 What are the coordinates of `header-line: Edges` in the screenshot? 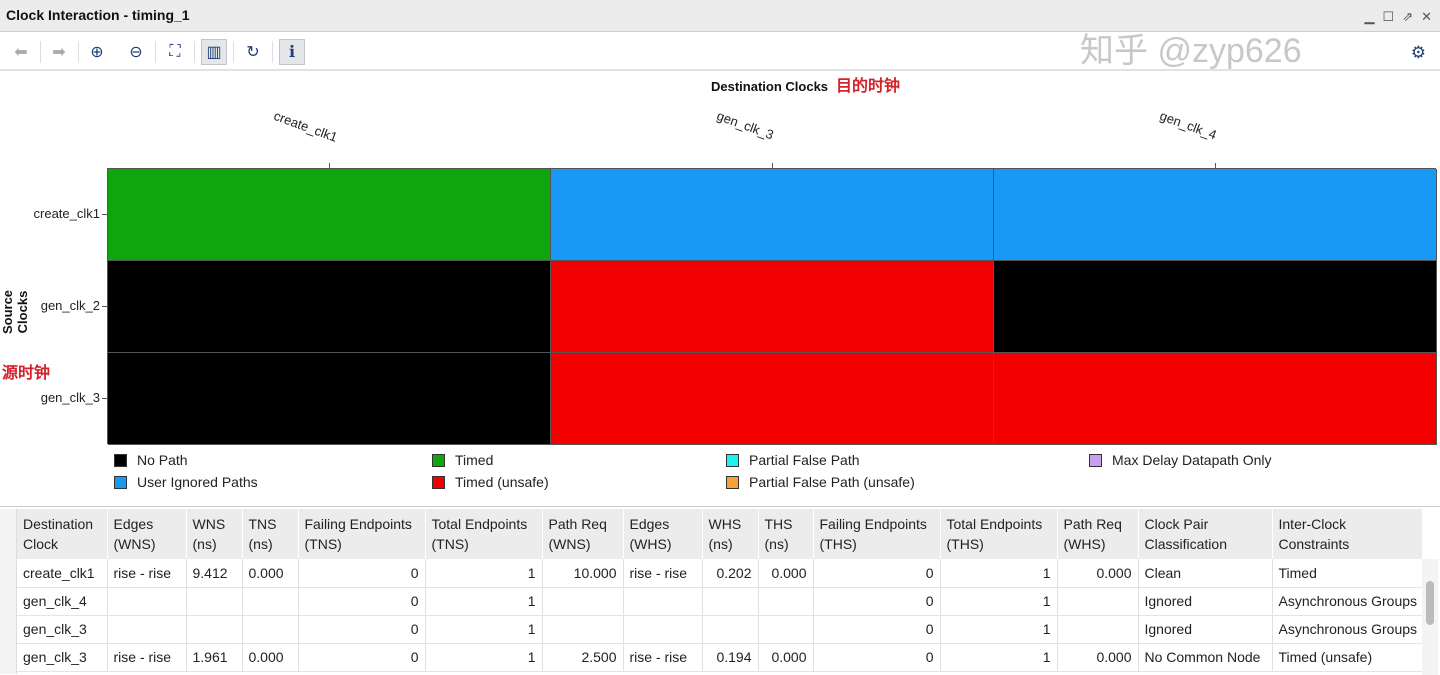 It's located at (649, 524).